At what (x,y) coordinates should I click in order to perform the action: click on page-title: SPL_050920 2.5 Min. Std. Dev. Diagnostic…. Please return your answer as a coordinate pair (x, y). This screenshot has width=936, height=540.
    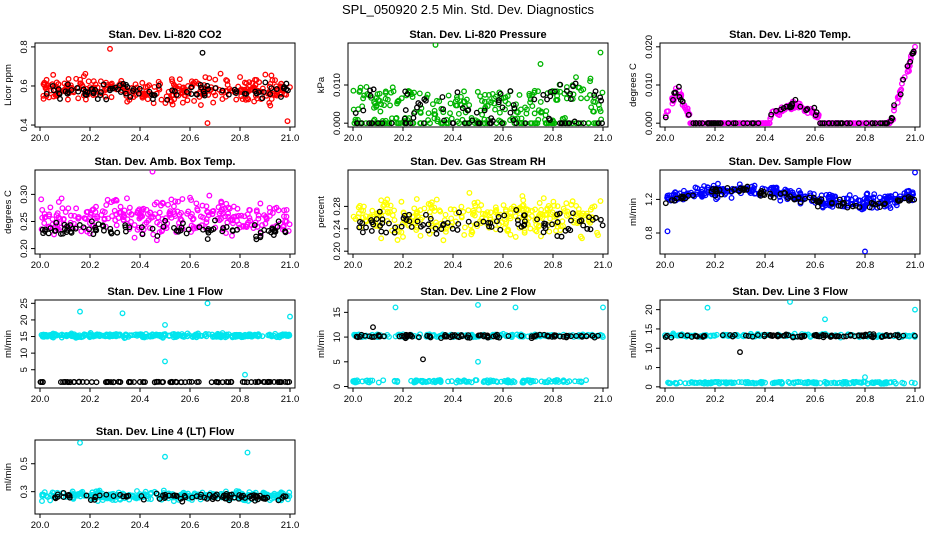
    Looking at the image, I should click on (468, 9).